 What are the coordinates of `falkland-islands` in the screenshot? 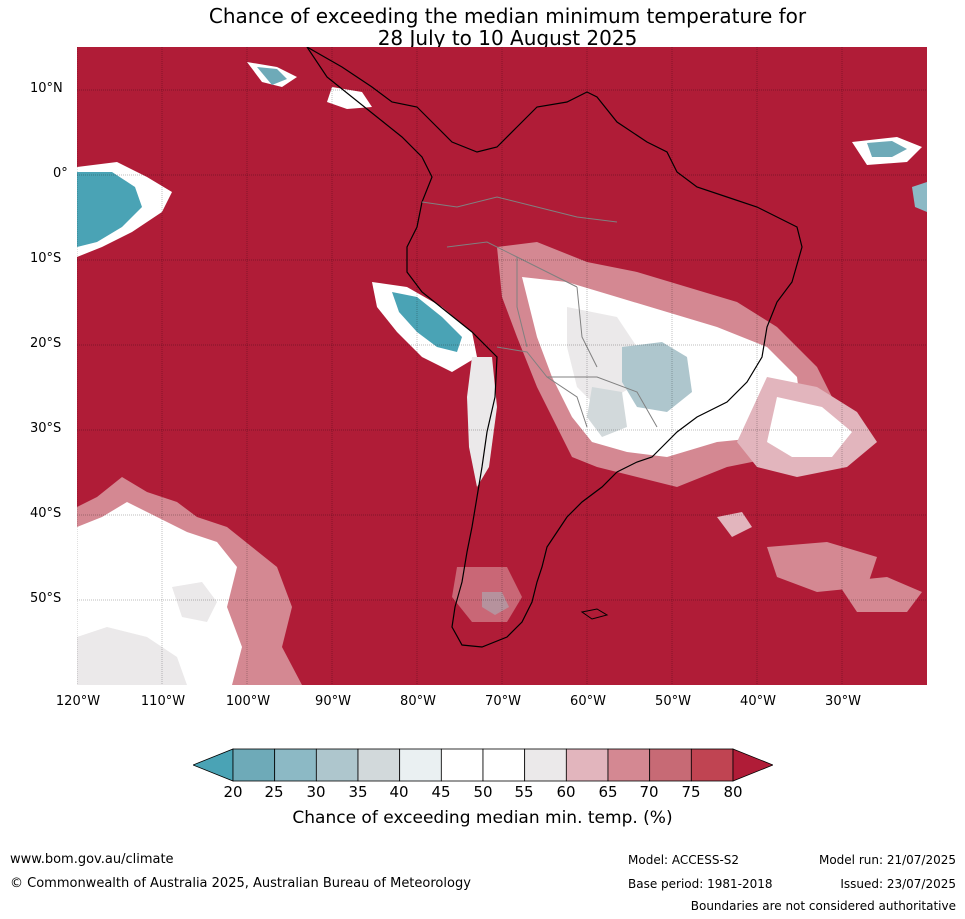 It's located at (594, 614).